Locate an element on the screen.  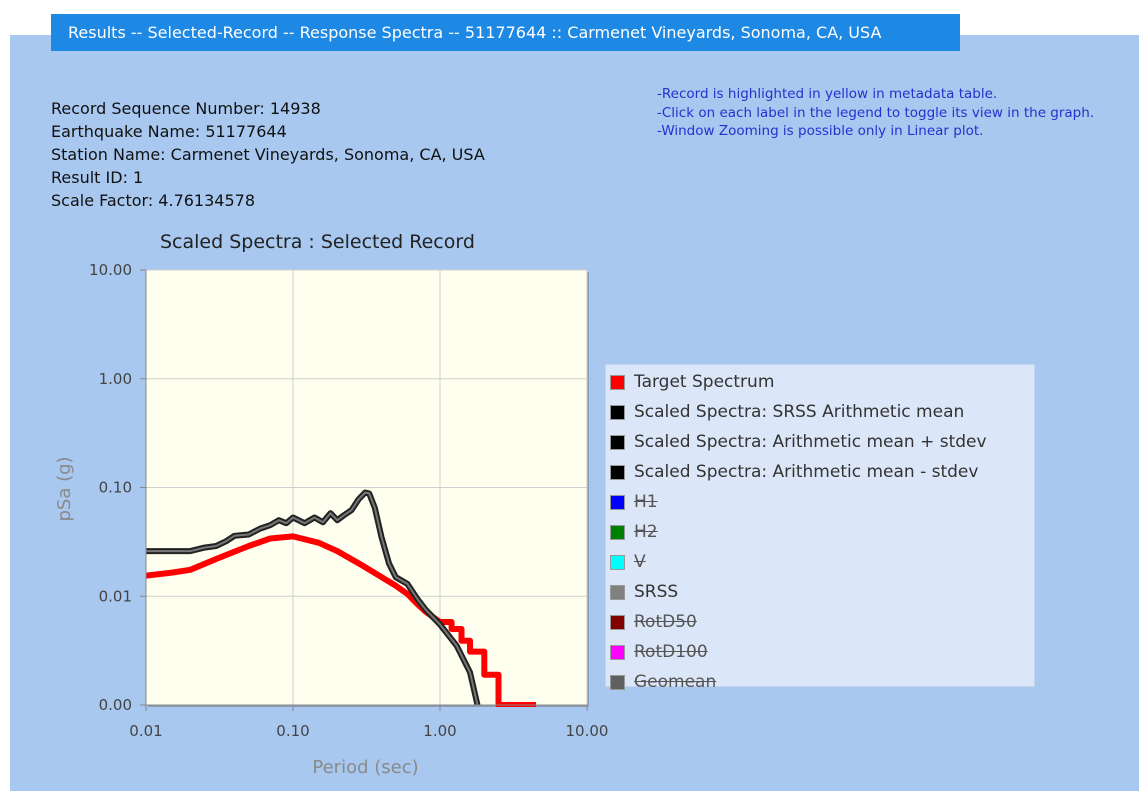
legend-label: RotD50 is located at coordinates (665, 622).